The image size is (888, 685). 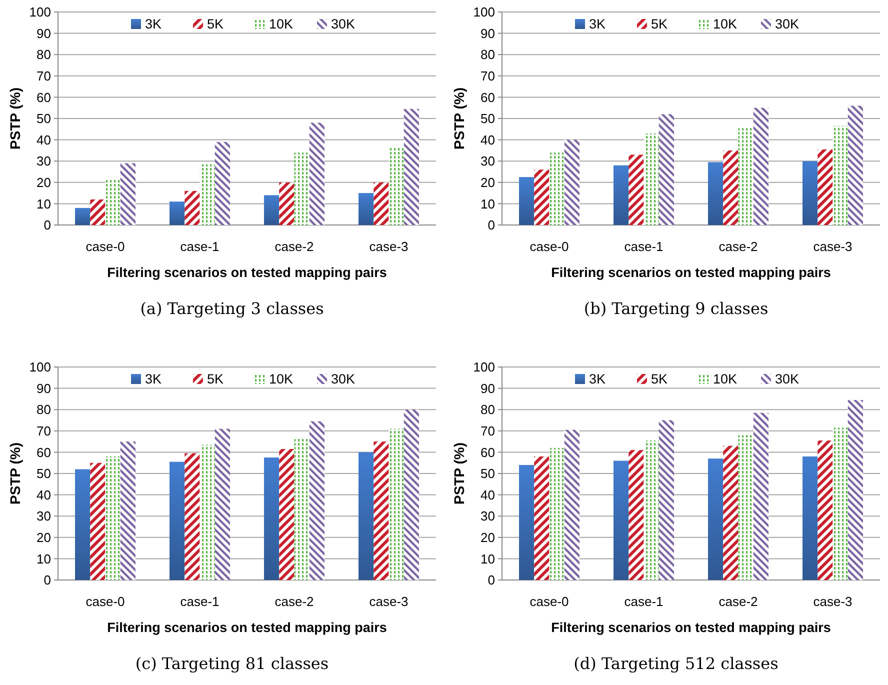 I want to click on y-tick-label: 50, so click(x=487, y=474).